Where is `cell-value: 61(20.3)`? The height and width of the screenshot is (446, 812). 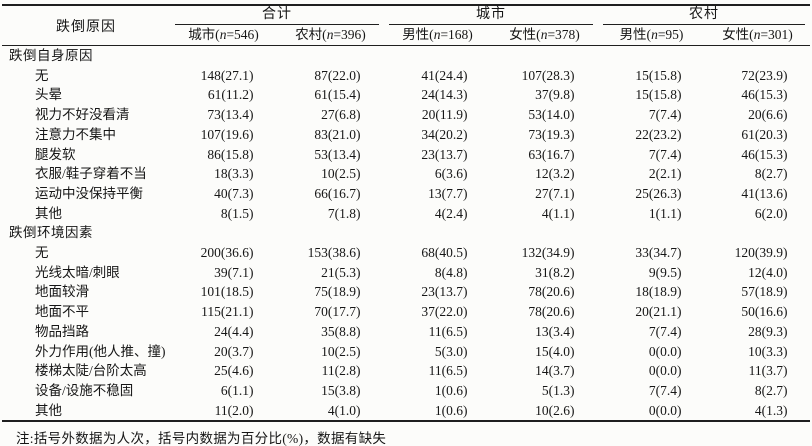
cell-value: 61(20.3) is located at coordinates (764, 134).